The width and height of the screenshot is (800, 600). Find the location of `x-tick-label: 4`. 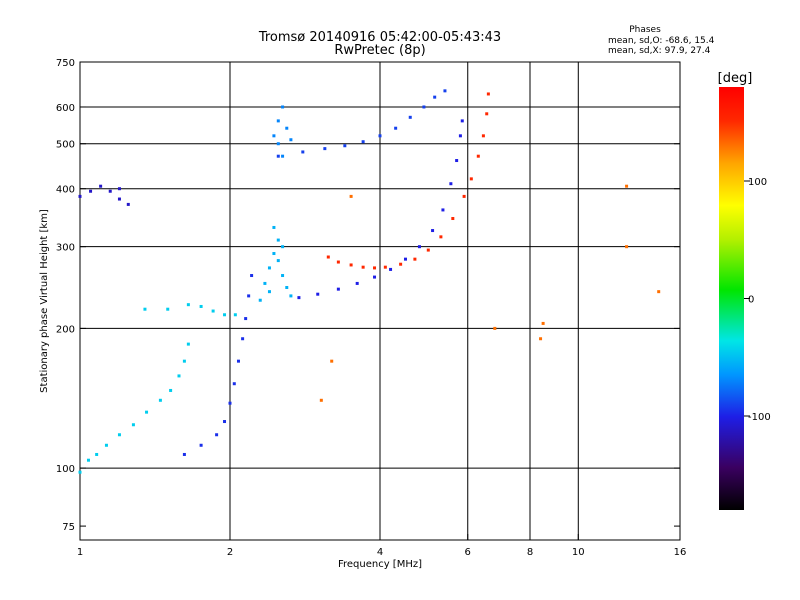

x-tick-label: 4 is located at coordinates (380, 552).